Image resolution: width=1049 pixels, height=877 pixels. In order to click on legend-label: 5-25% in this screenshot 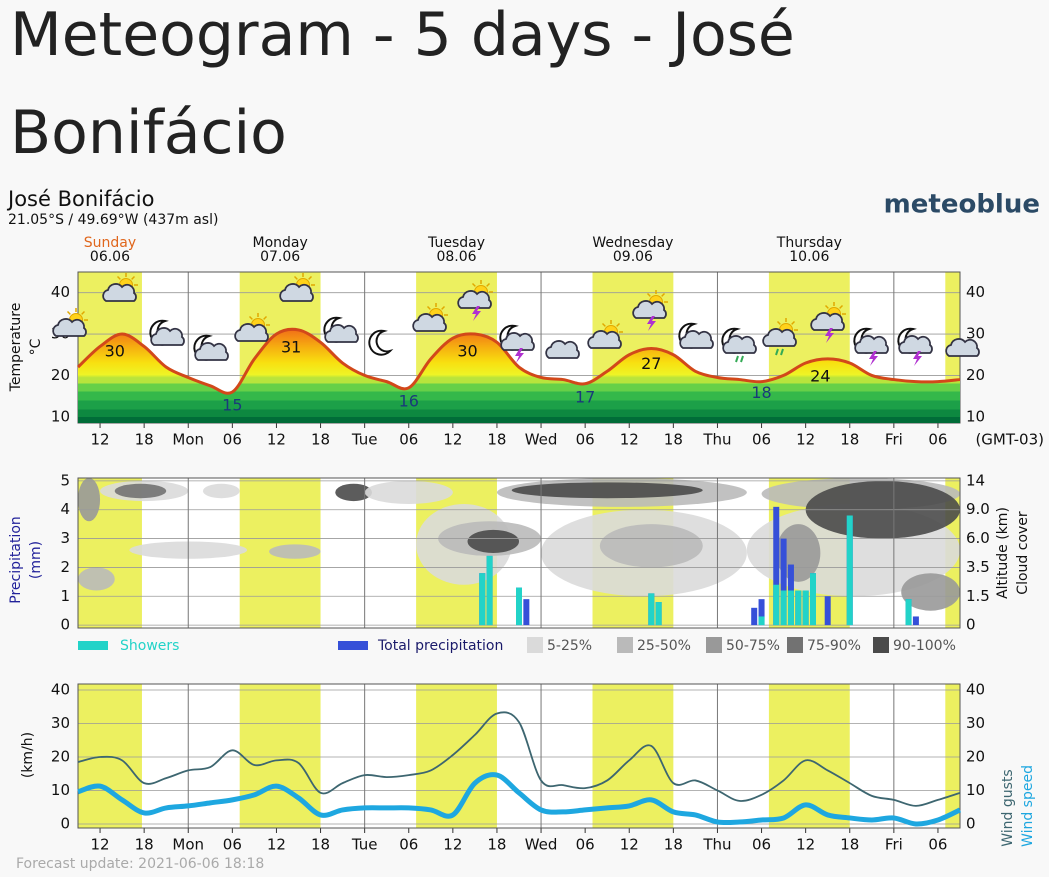, I will do `click(569, 646)`.